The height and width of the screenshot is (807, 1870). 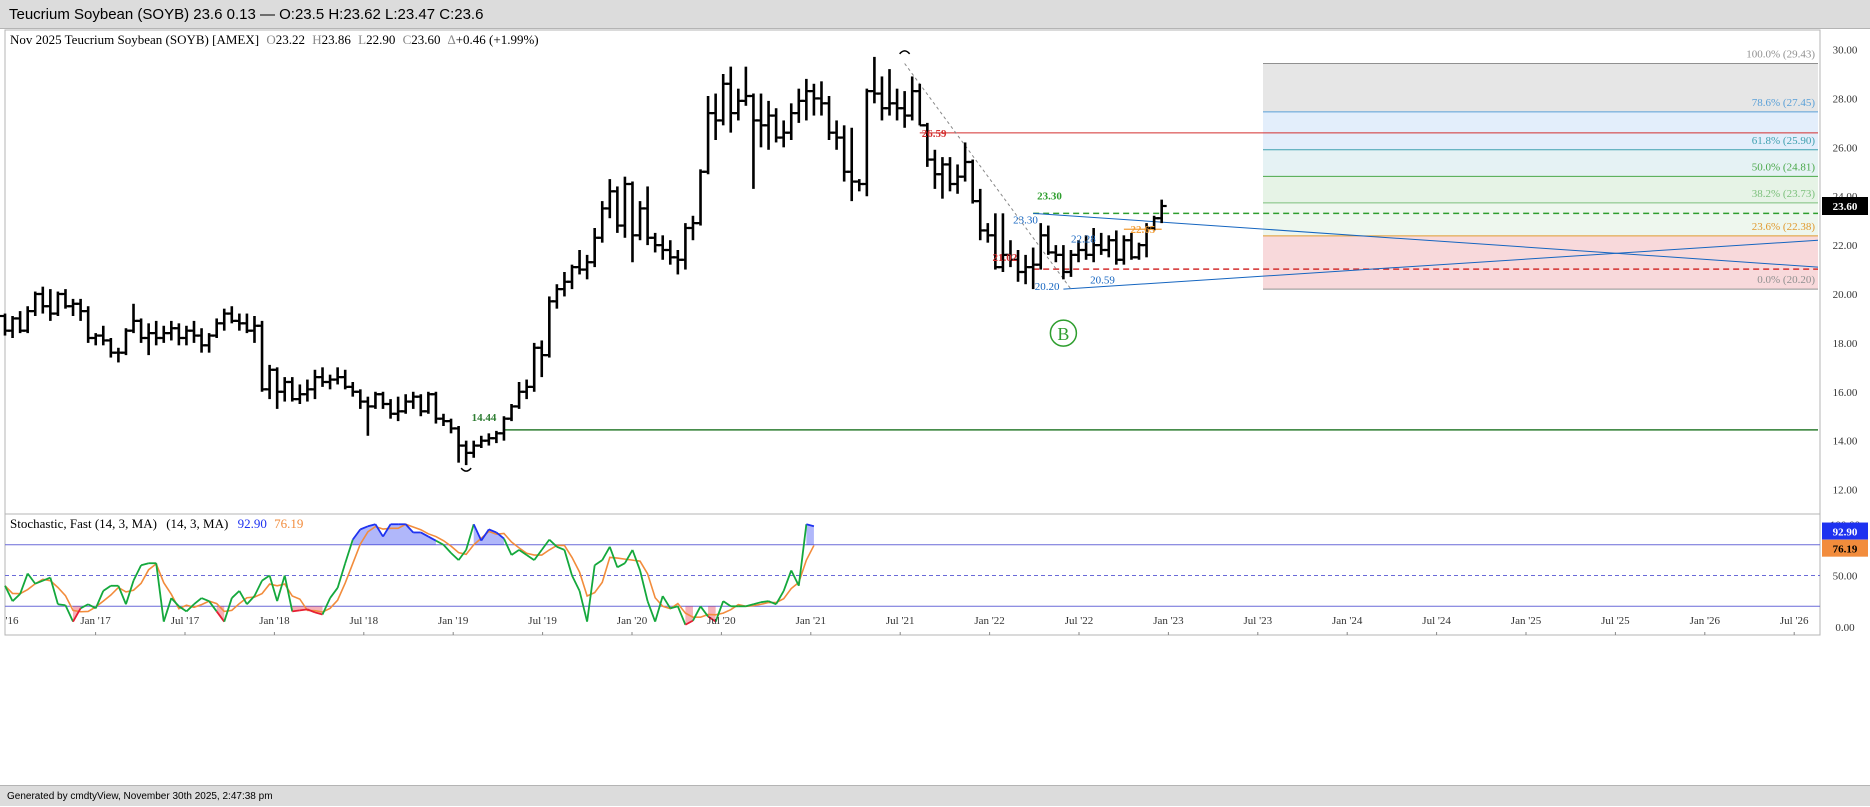 What do you see at coordinates (1079, 621) in the screenshot?
I see `time-tick-label: Jul '22` at bounding box center [1079, 621].